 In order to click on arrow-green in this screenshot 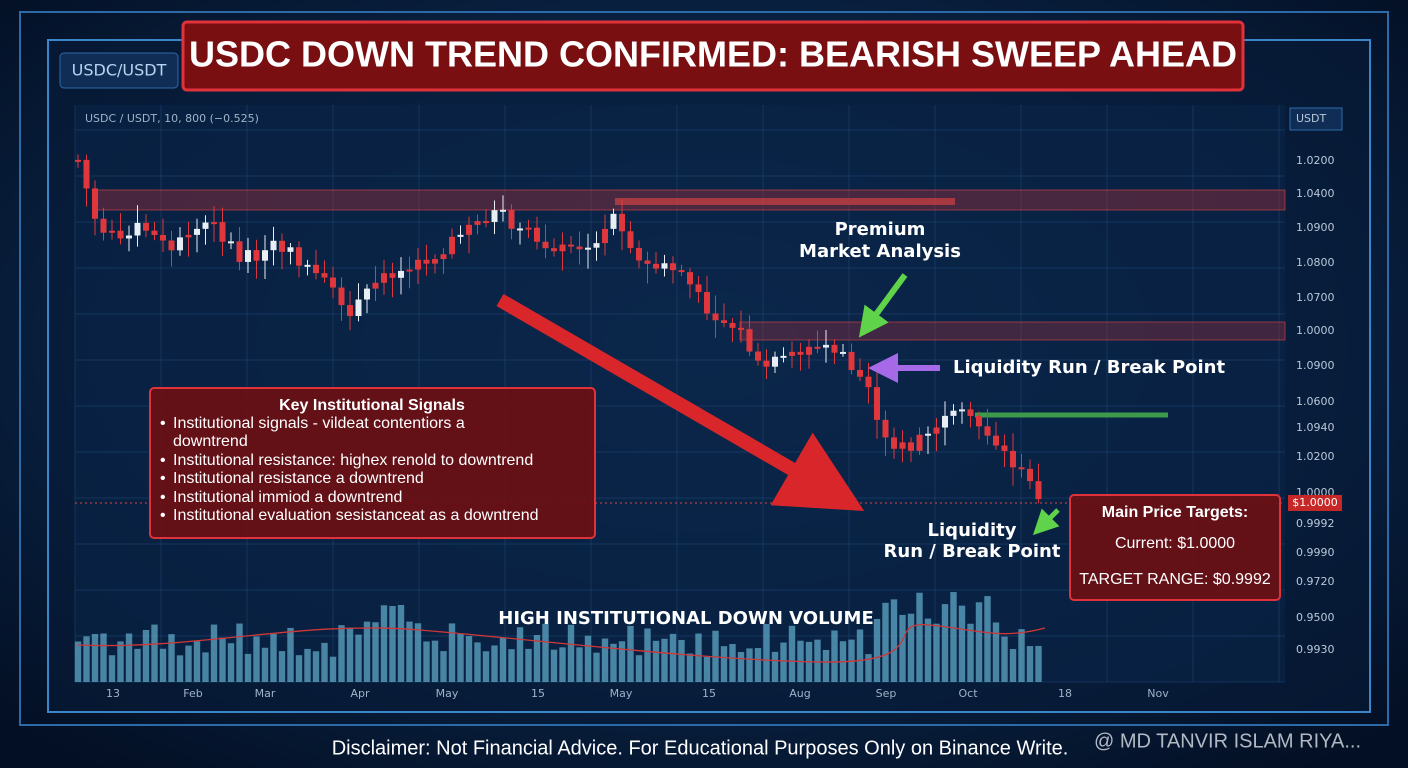, I will do `click(883, 305)`.